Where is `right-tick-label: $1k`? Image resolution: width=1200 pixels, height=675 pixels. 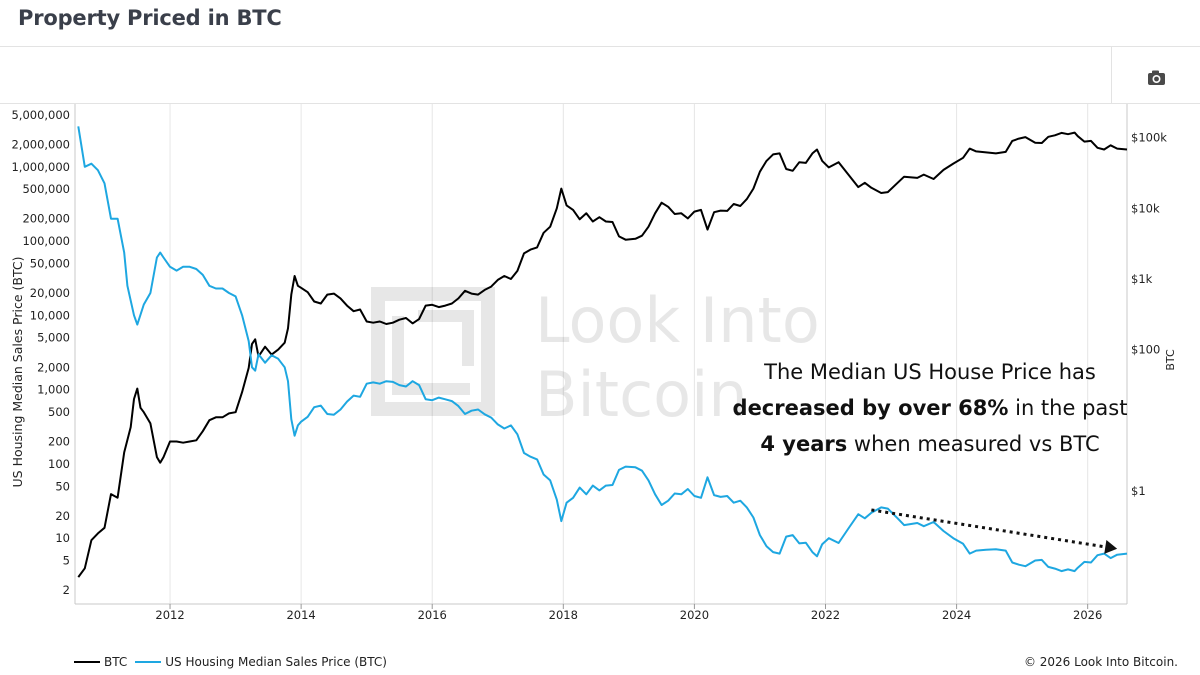
right-tick-label: $1k is located at coordinates (1142, 279).